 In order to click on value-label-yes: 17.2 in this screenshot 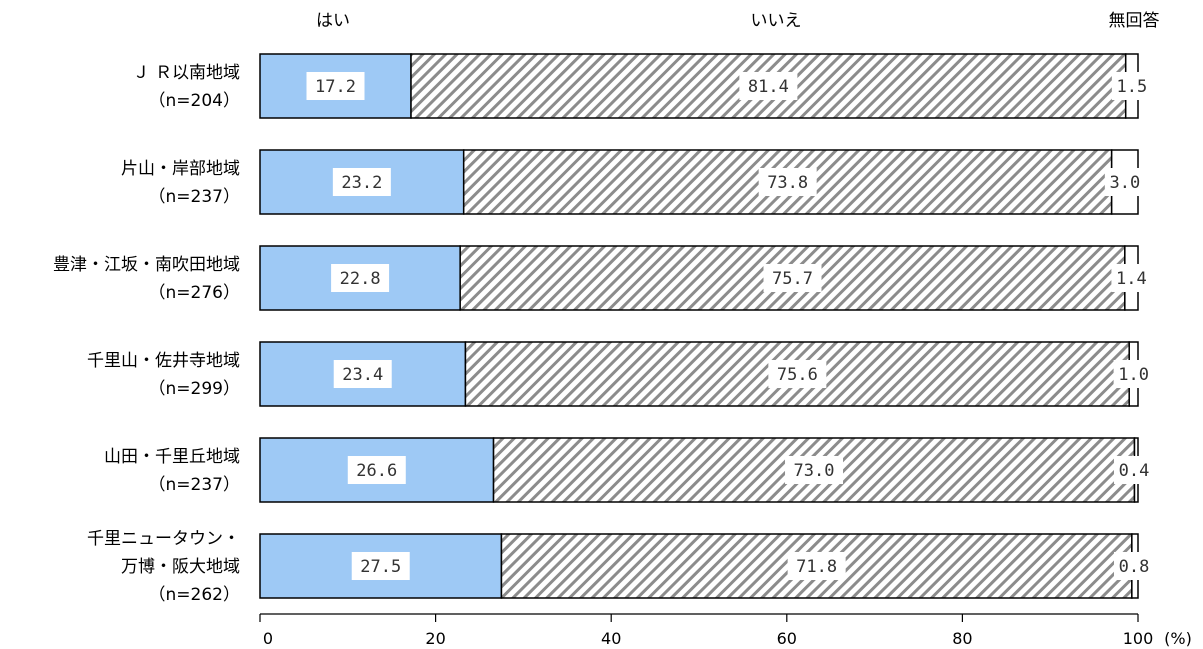, I will do `click(335, 87)`.